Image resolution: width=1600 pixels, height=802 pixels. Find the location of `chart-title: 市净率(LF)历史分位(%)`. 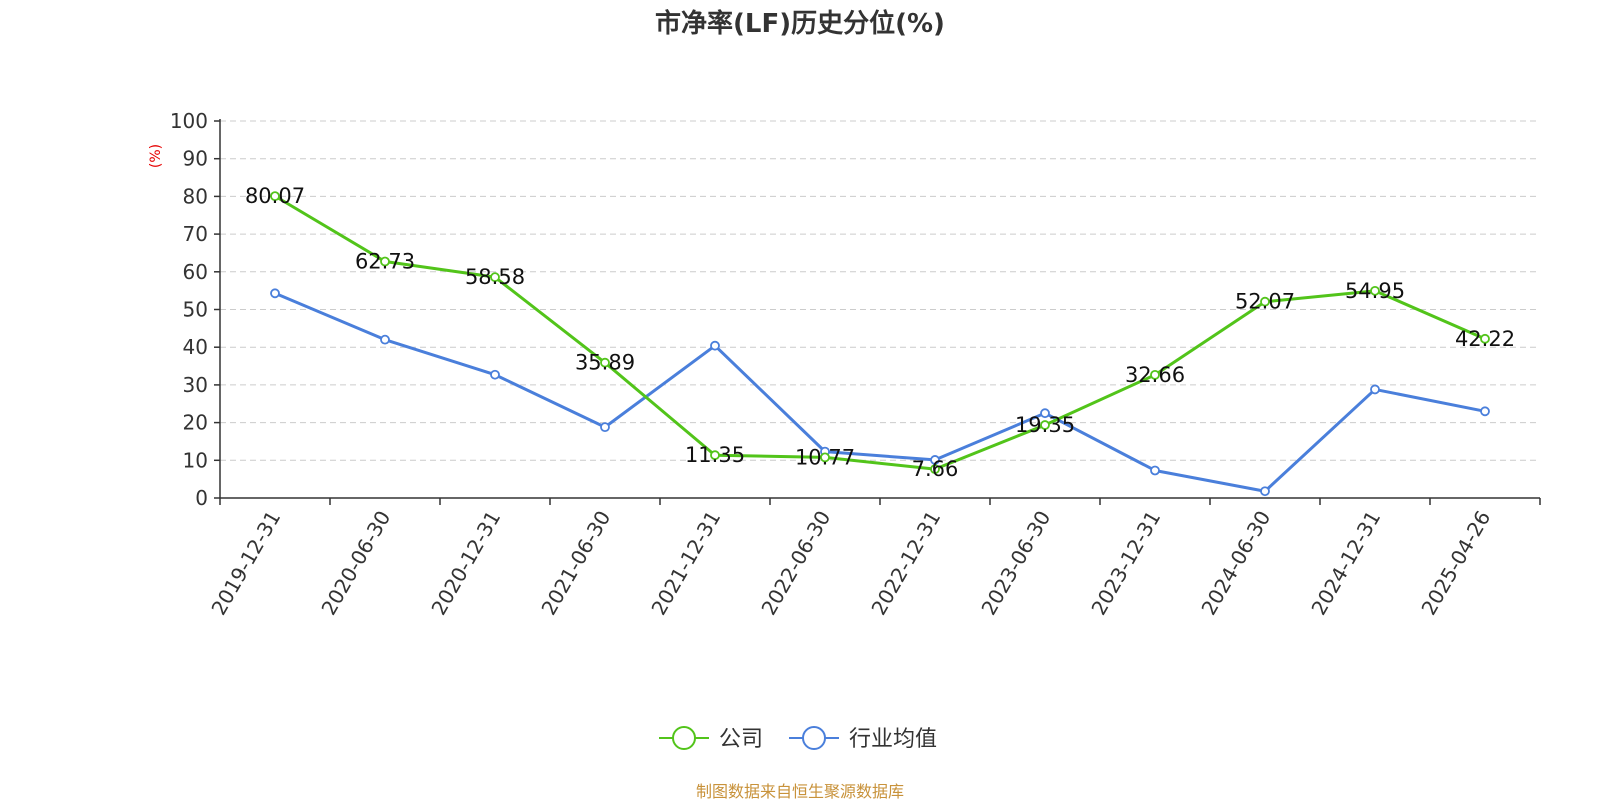

chart-title: 市净率(LF)历史分位(%) is located at coordinates (800, 23).